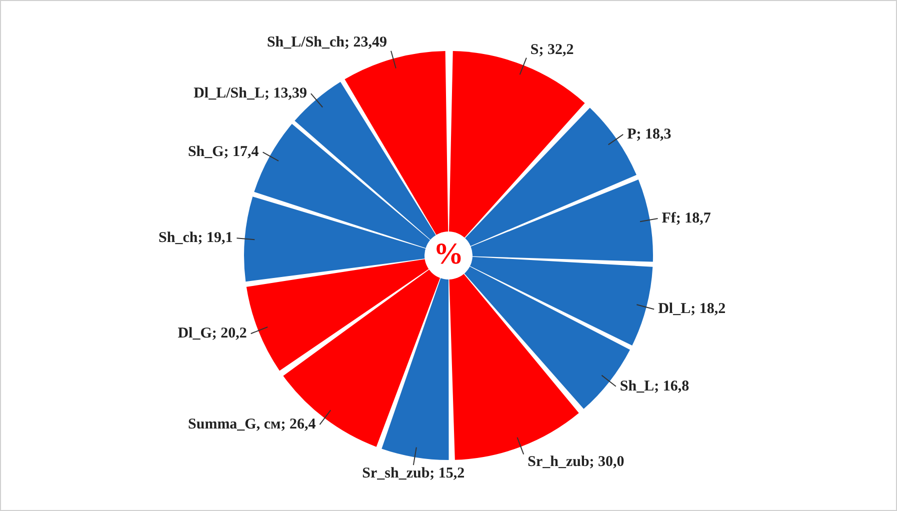 The width and height of the screenshot is (897, 511). I want to click on slice-label: Sr_sh_zub; 15,2, so click(413, 473).